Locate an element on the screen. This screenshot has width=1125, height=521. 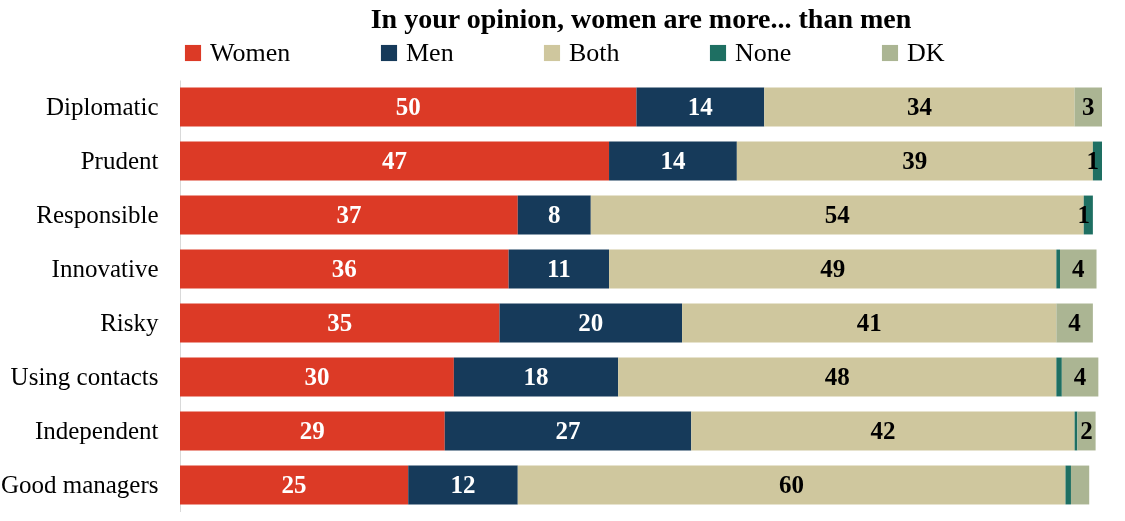
data-label: 29 is located at coordinates (312, 430).